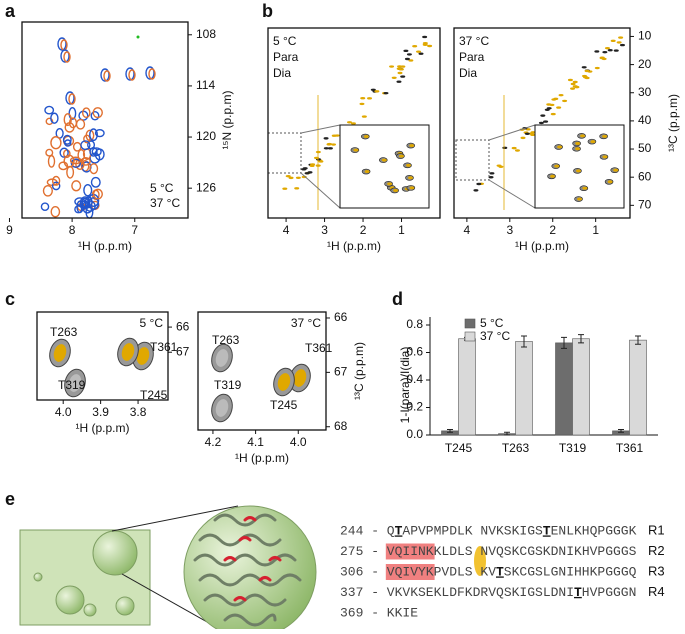 The image size is (685, 634). Describe the element at coordinates (63, 412) in the screenshot. I see `x-tick-label: 4.0` at that location.